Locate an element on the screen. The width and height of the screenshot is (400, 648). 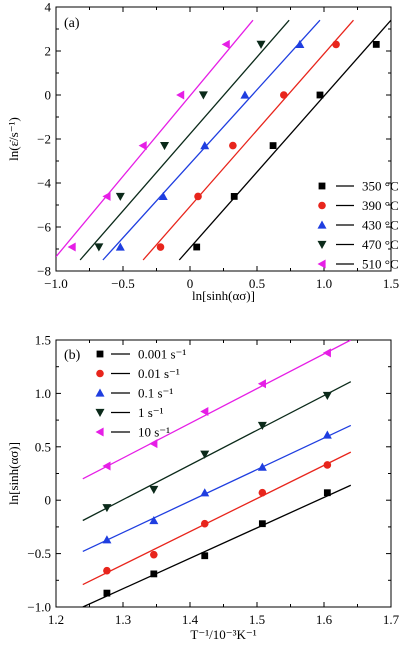
y-tick-label: −1.0 is located at coordinates (39, 607).